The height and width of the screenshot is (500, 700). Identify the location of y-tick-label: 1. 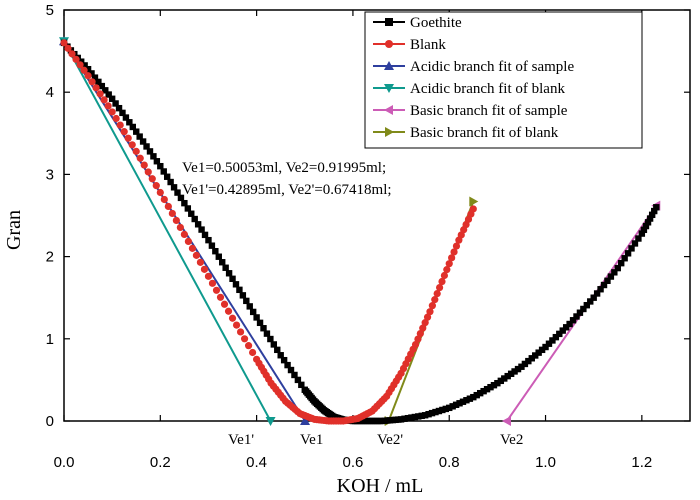
(50, 339).